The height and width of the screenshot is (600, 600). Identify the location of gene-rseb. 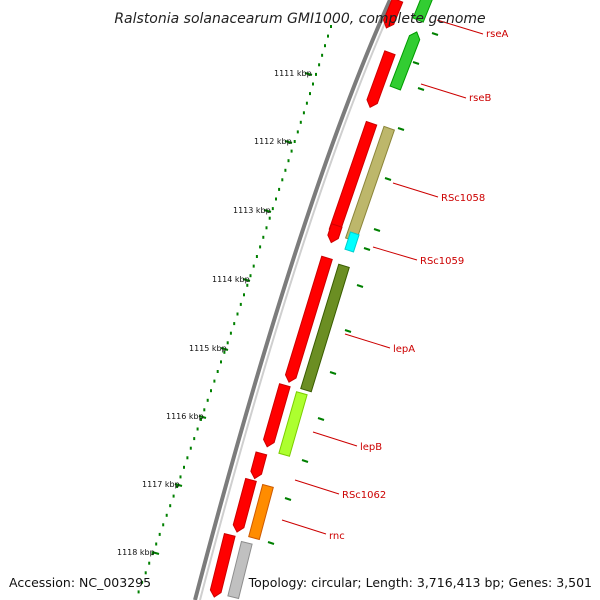
(405, 60).